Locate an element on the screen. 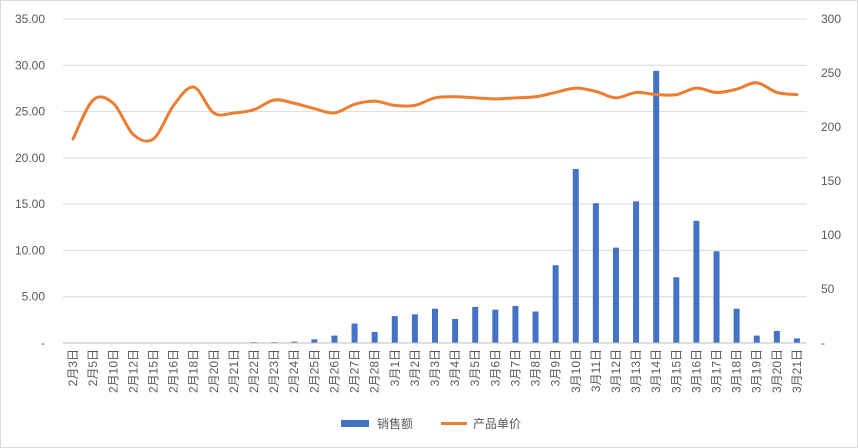 This screenshot has width=858, height=448. x-axis-tick-label: 3月1日 is located at coordinates (395, 367).